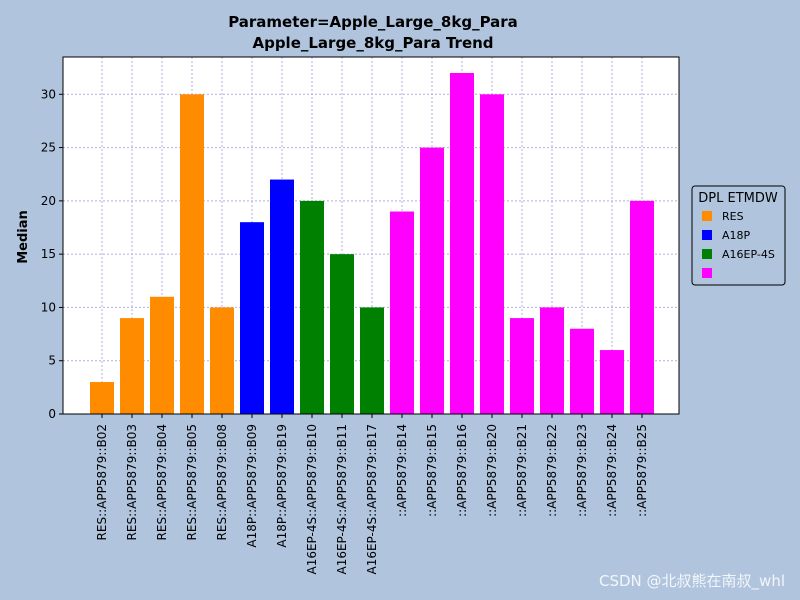 Image resolution: width=800 pixels, height=600 pixels. What do you see at coordinates (48, 307) in the screenshot?
I see `y-tick-label: 10` at bounding box center [48, 307].